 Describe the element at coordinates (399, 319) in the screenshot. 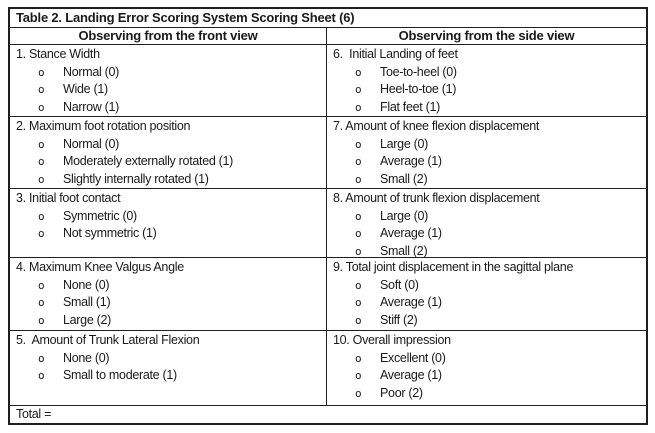

I see `option-label: Stiff (2)` at that location.